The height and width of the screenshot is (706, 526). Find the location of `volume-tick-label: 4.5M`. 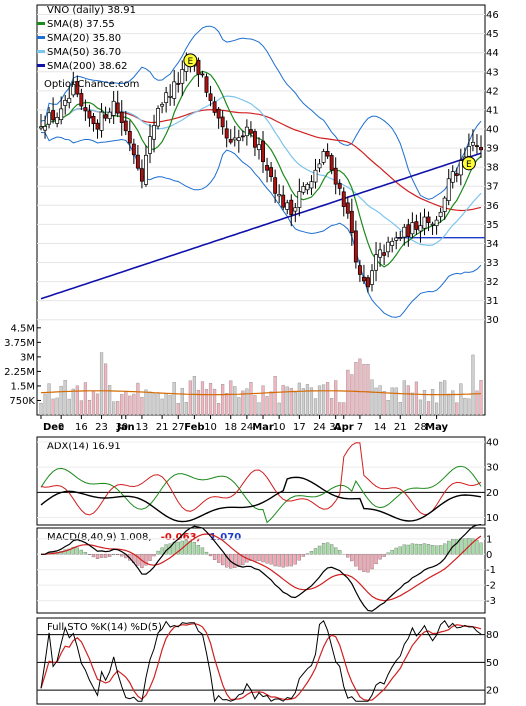

volume-tick-label: 4.5M is located at coordinates (22, 328).